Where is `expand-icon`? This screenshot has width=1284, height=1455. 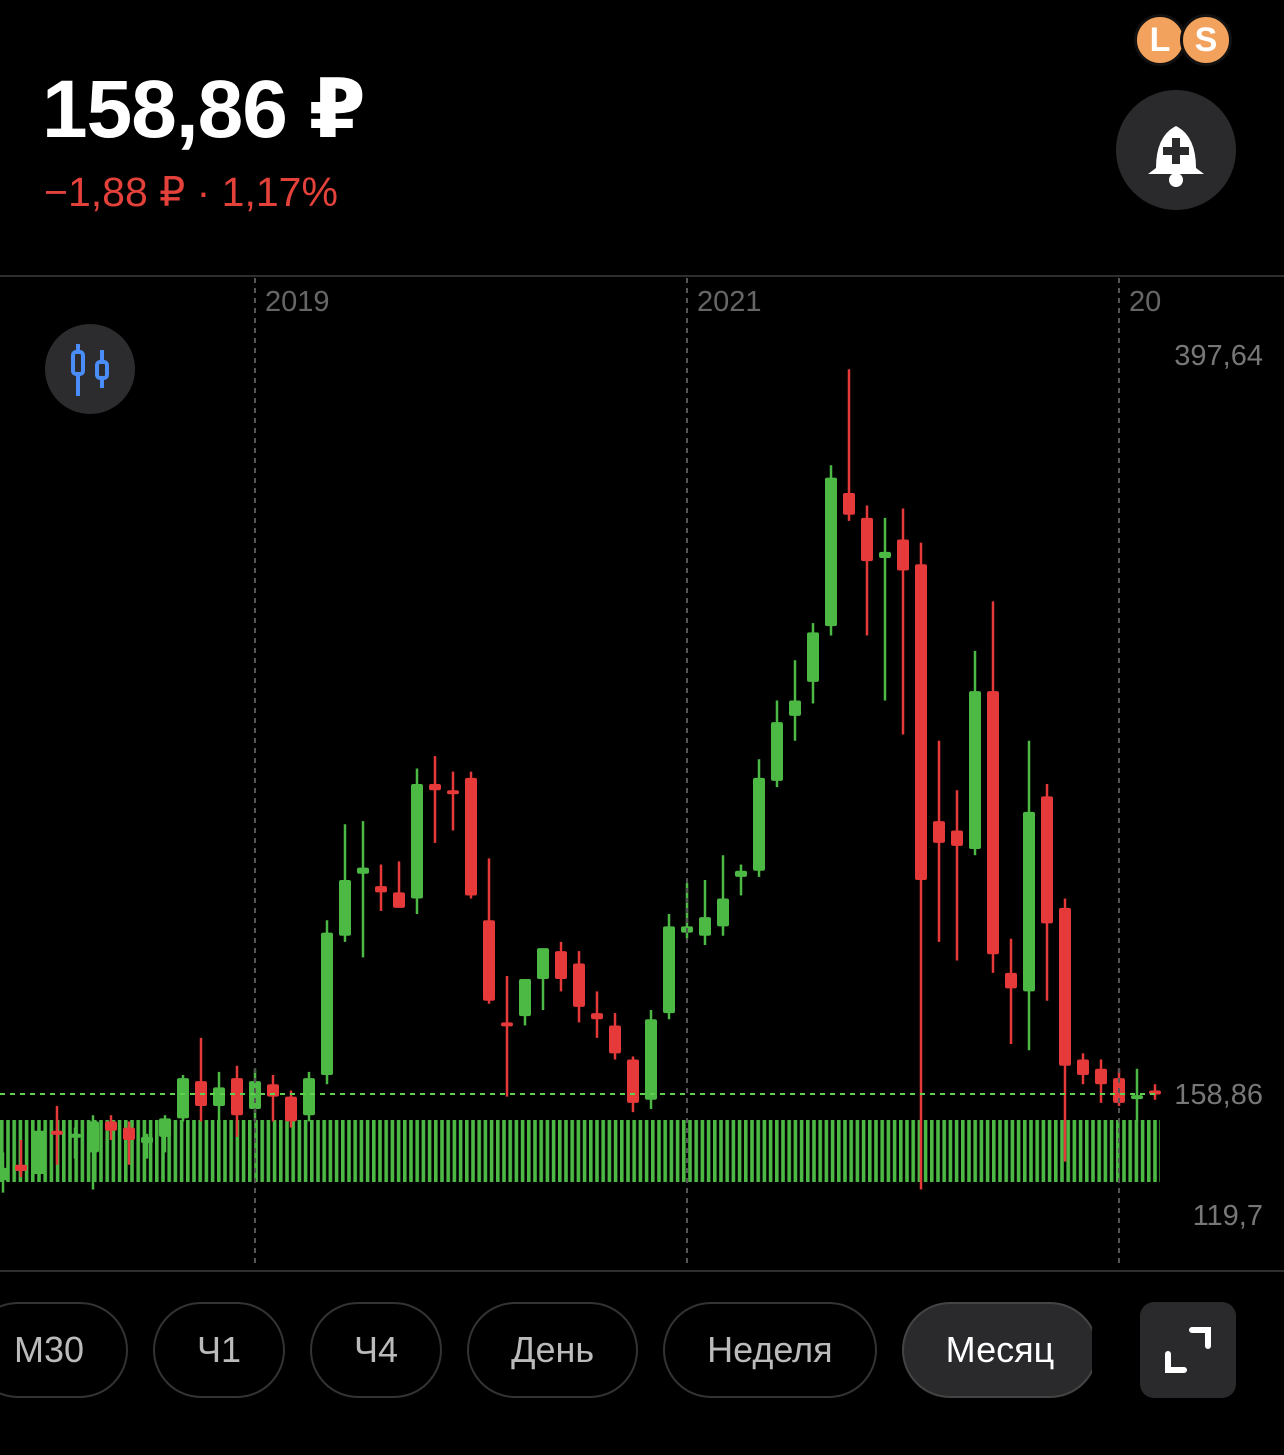
expand-icon is located at coordinates (1188, 1350).